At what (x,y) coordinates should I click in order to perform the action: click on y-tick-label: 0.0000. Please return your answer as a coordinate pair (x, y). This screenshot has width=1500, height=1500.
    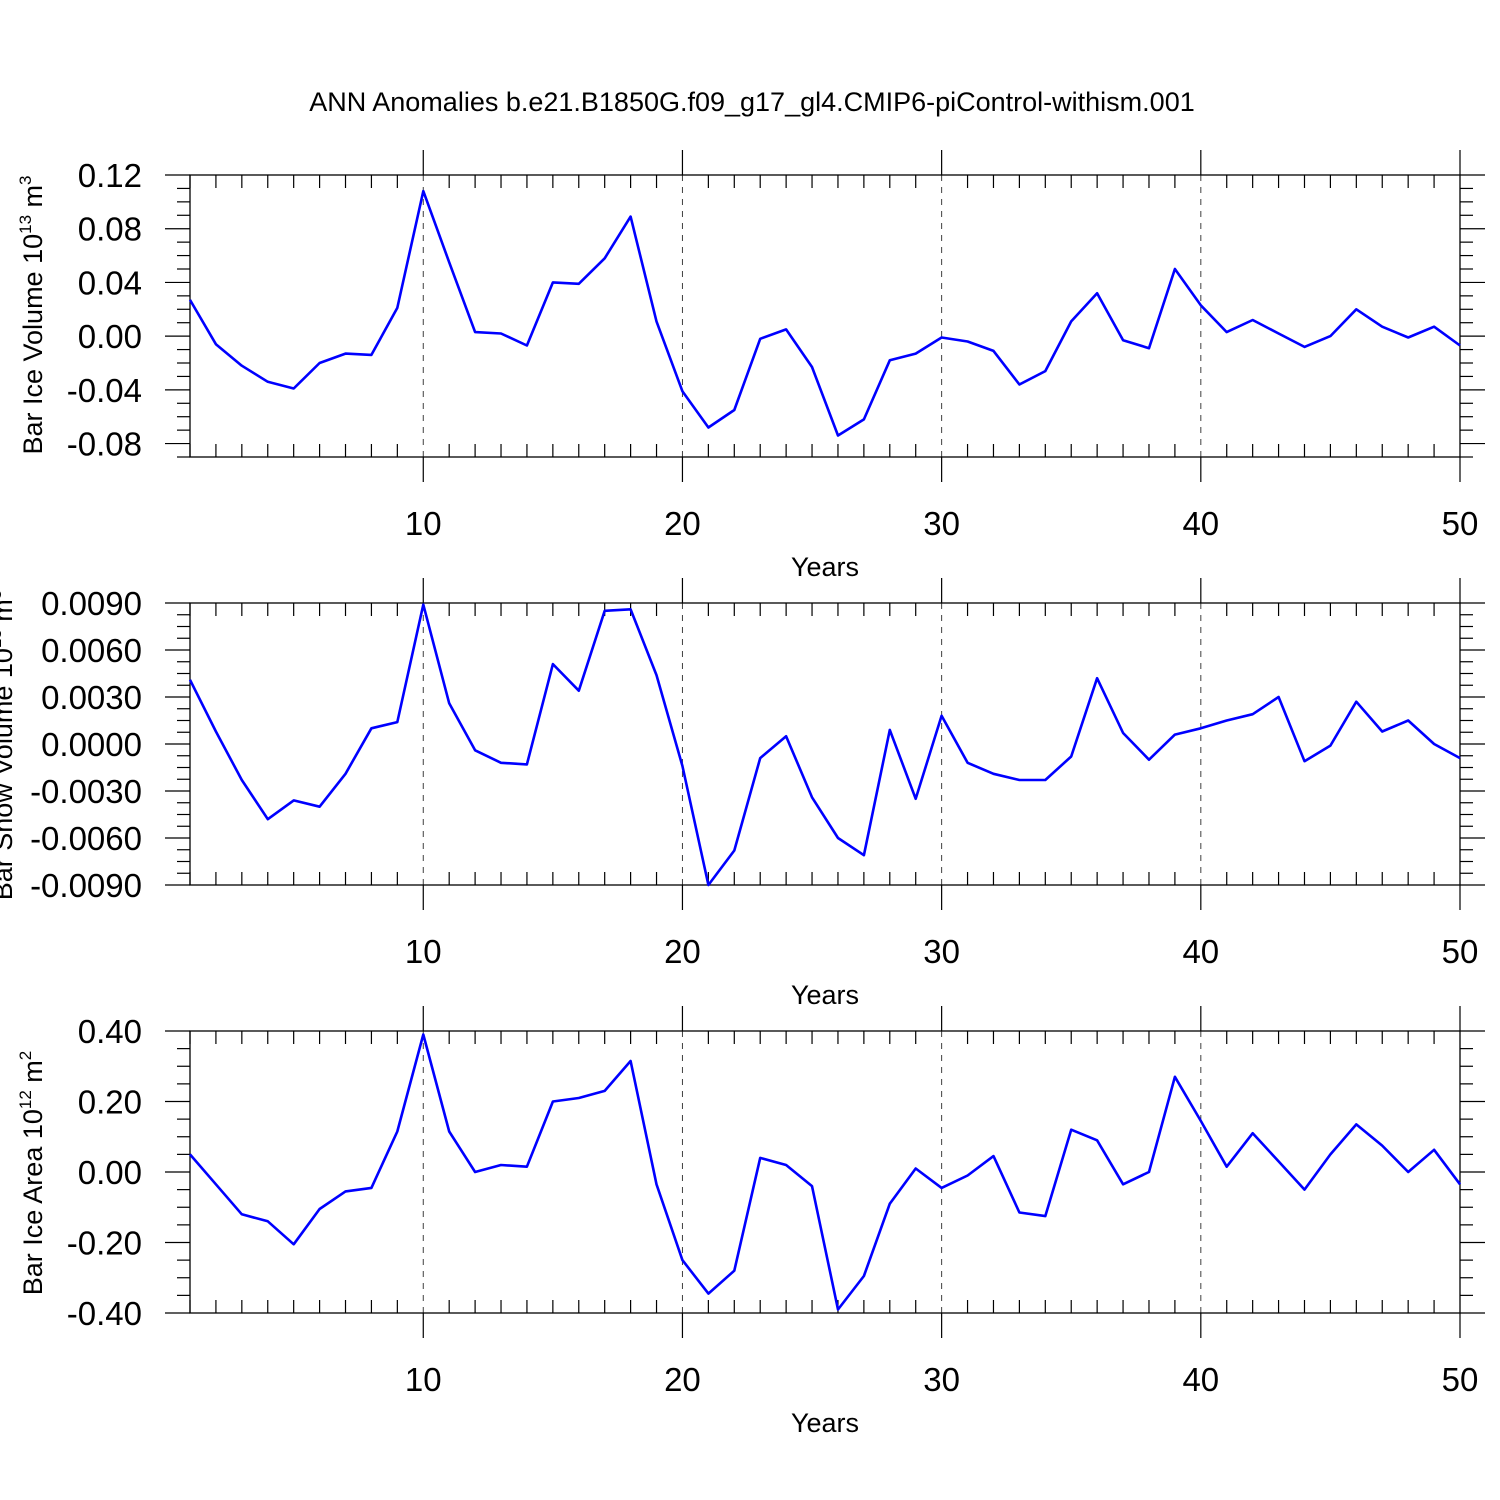
    Looking at the image, I should click on (91, 744).